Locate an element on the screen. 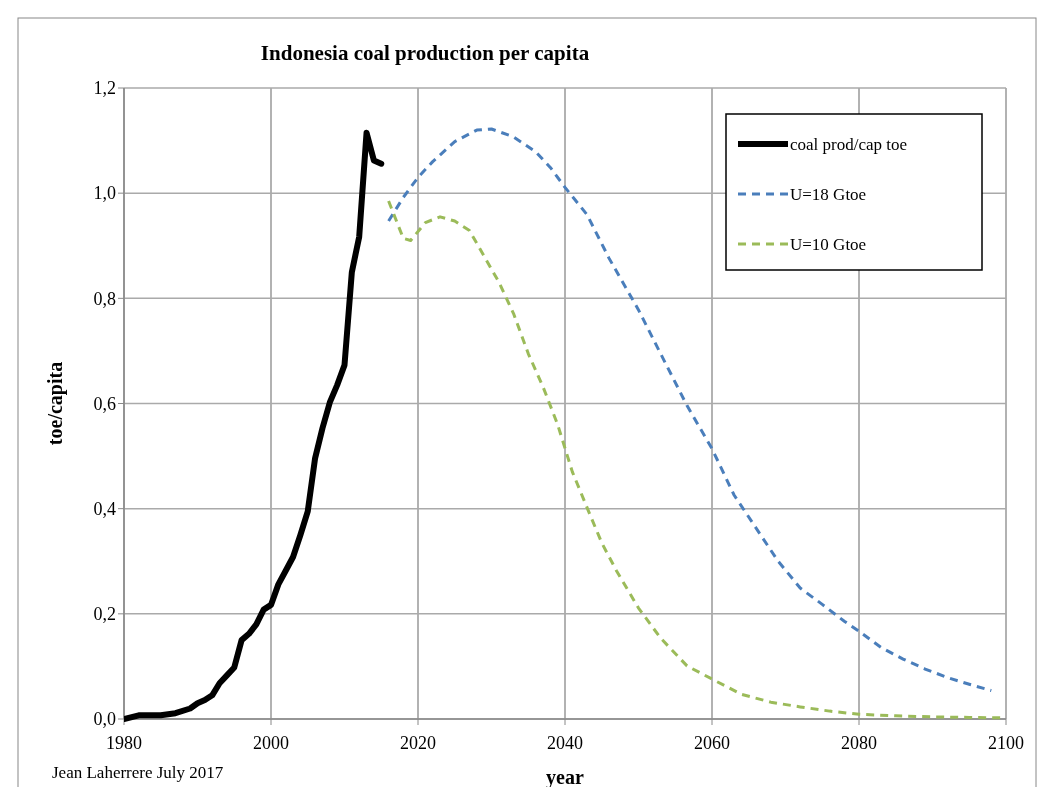  y-tick-label: 1,0 is located at coordinates (104, 193).